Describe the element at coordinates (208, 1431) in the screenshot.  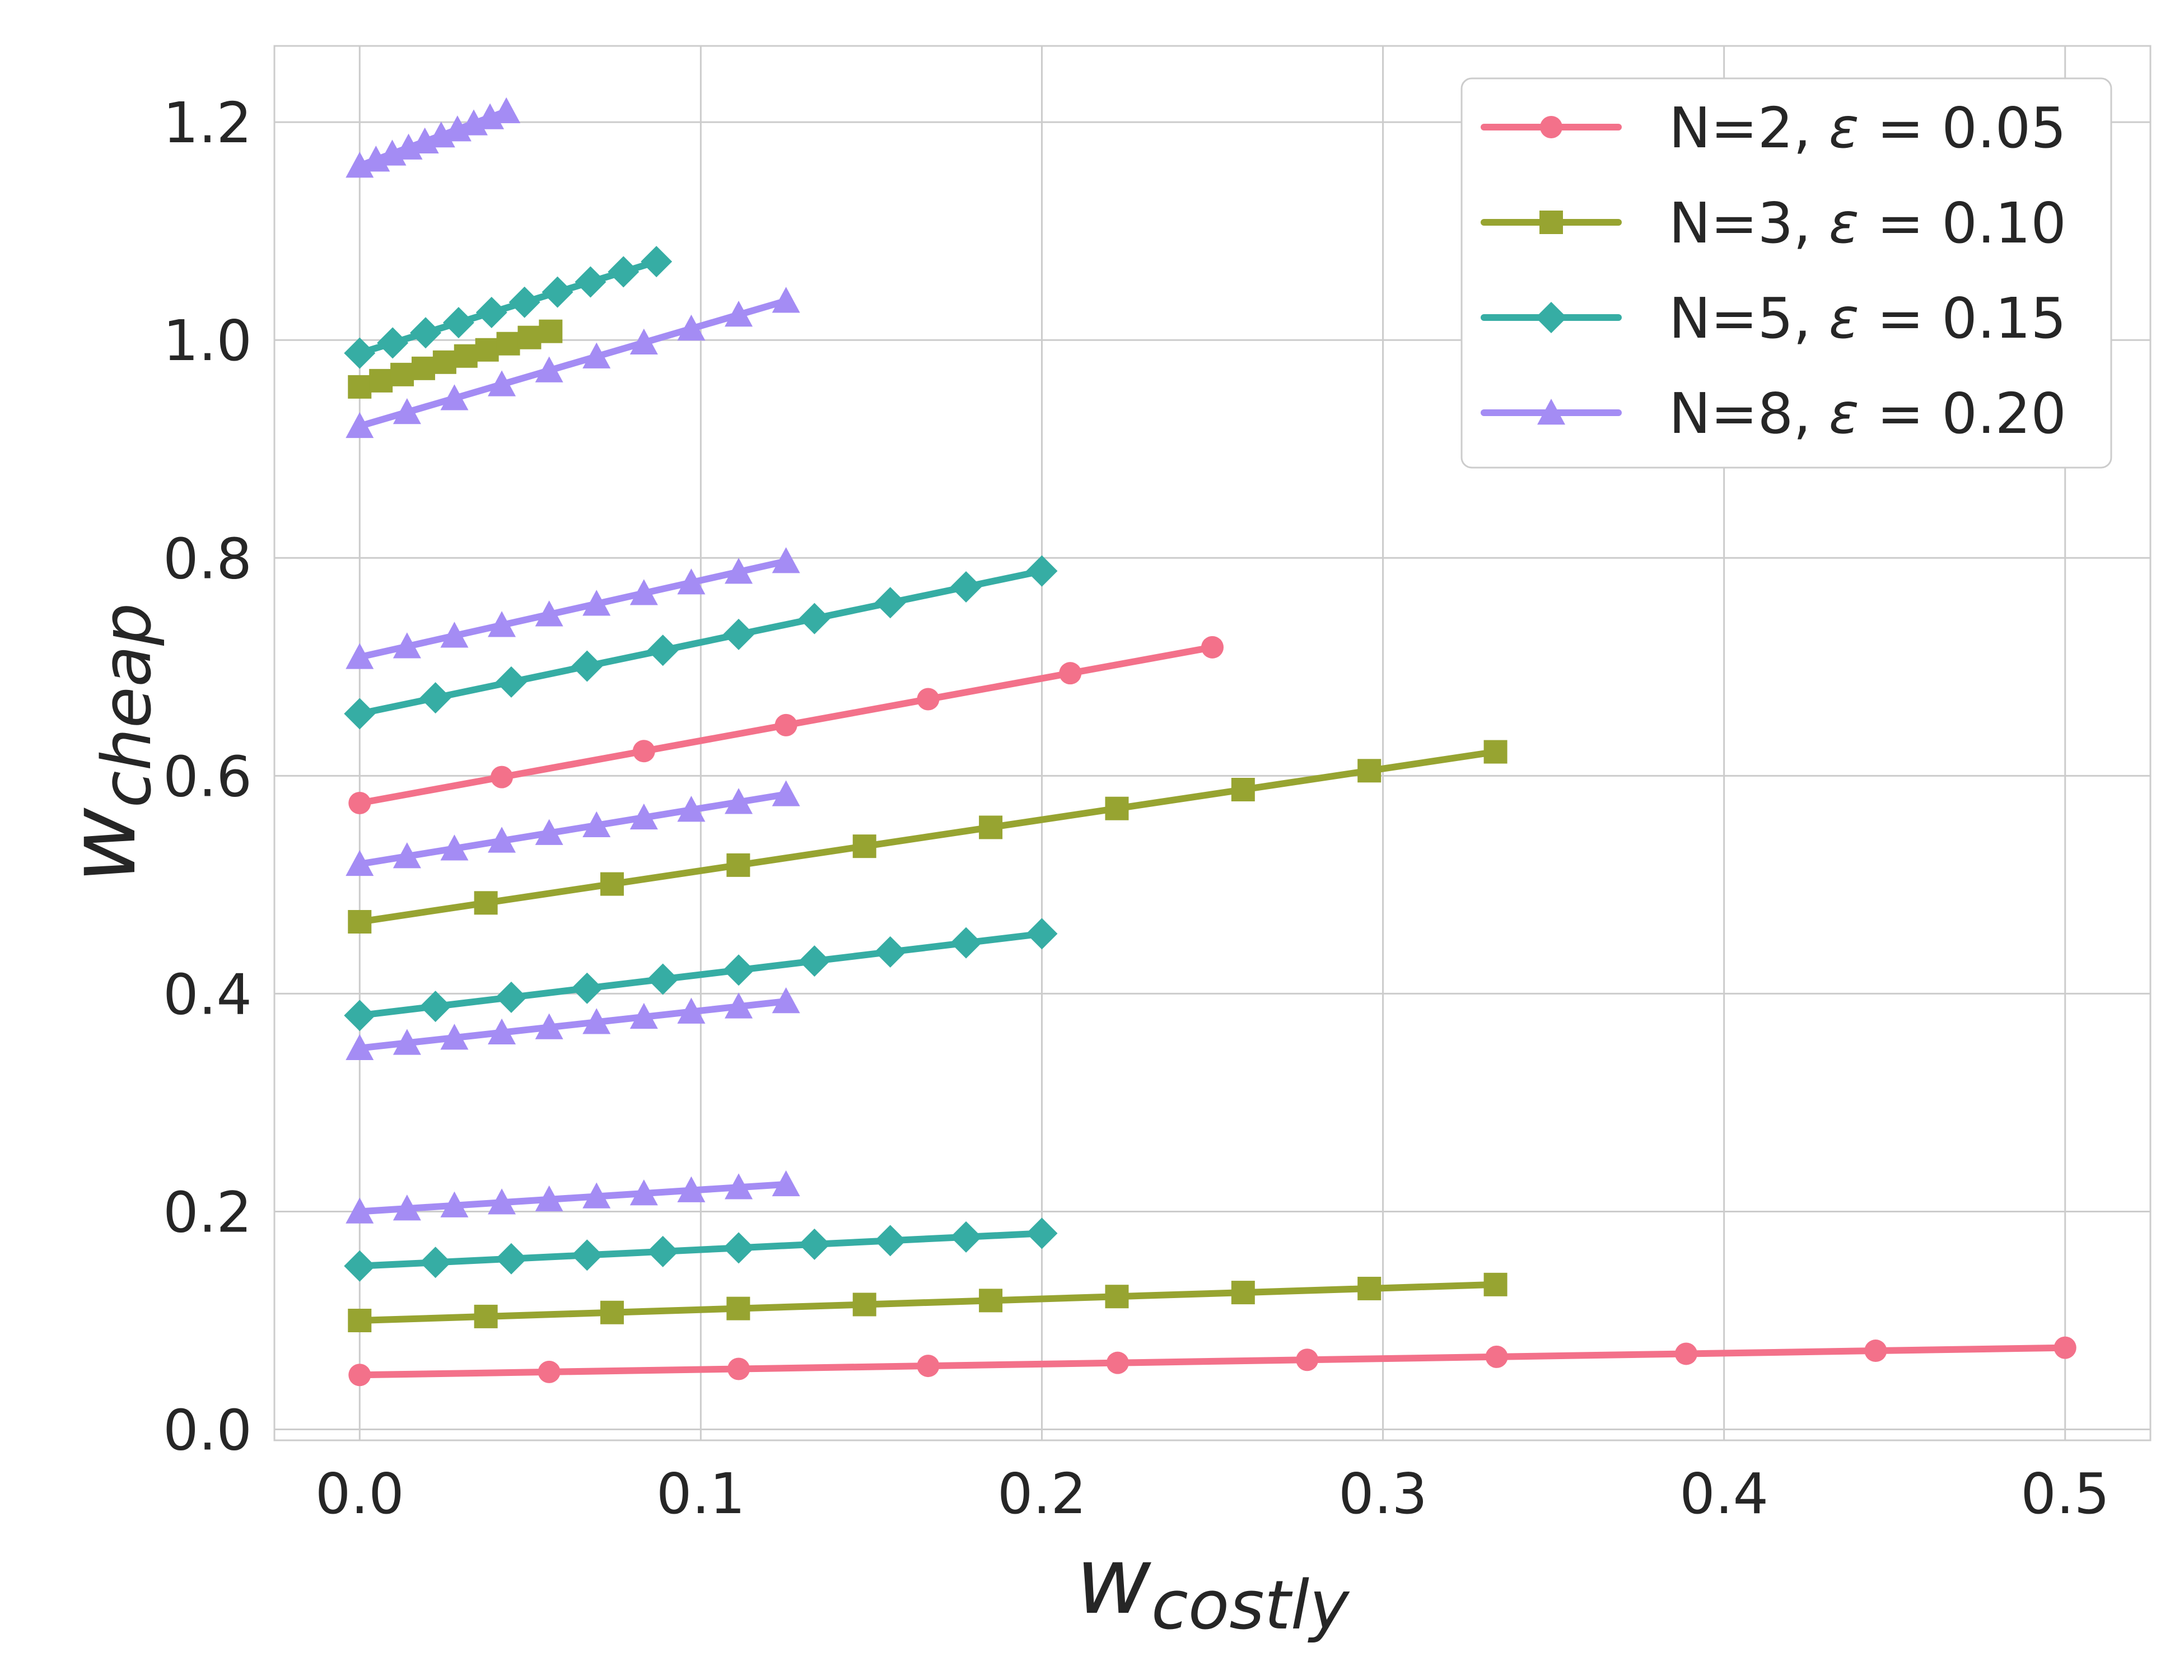
I see `y-tick-label: 0.0` at that location.